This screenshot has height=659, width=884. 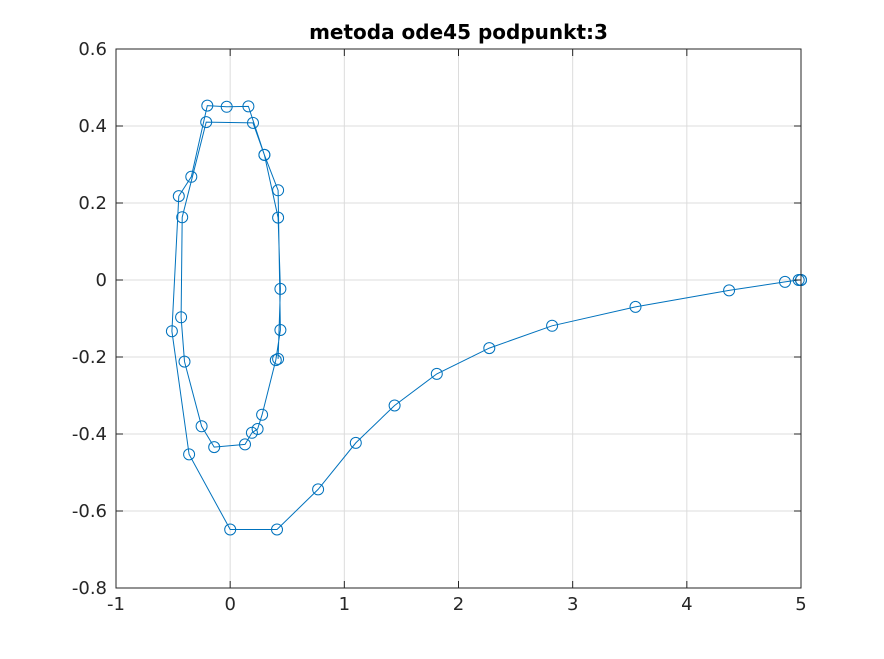 I want to click on y-tick-label: 0.4, so click(x=92, y=126).